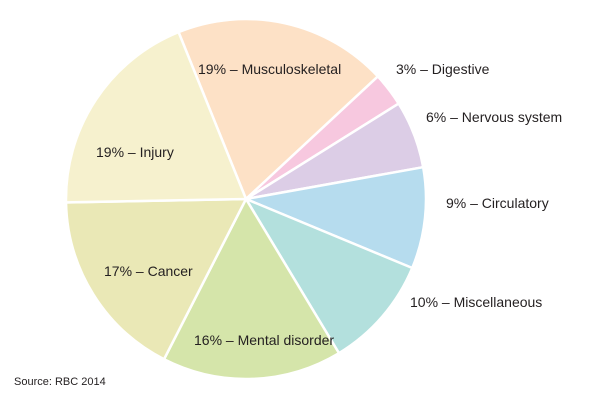 Image resolution: width=600 pixels, height=408 pixels. Describe the element at coordinates (264, 340) in the screenshot. I see `slice-label-mental-disorder: 16% – Mental disorder` at that location.